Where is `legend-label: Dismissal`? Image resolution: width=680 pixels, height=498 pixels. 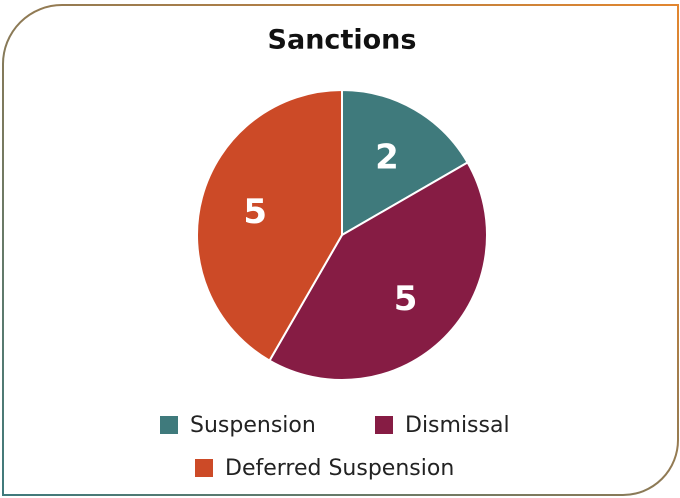 legend-label: Dismissal is located at coordinates (457, 425).